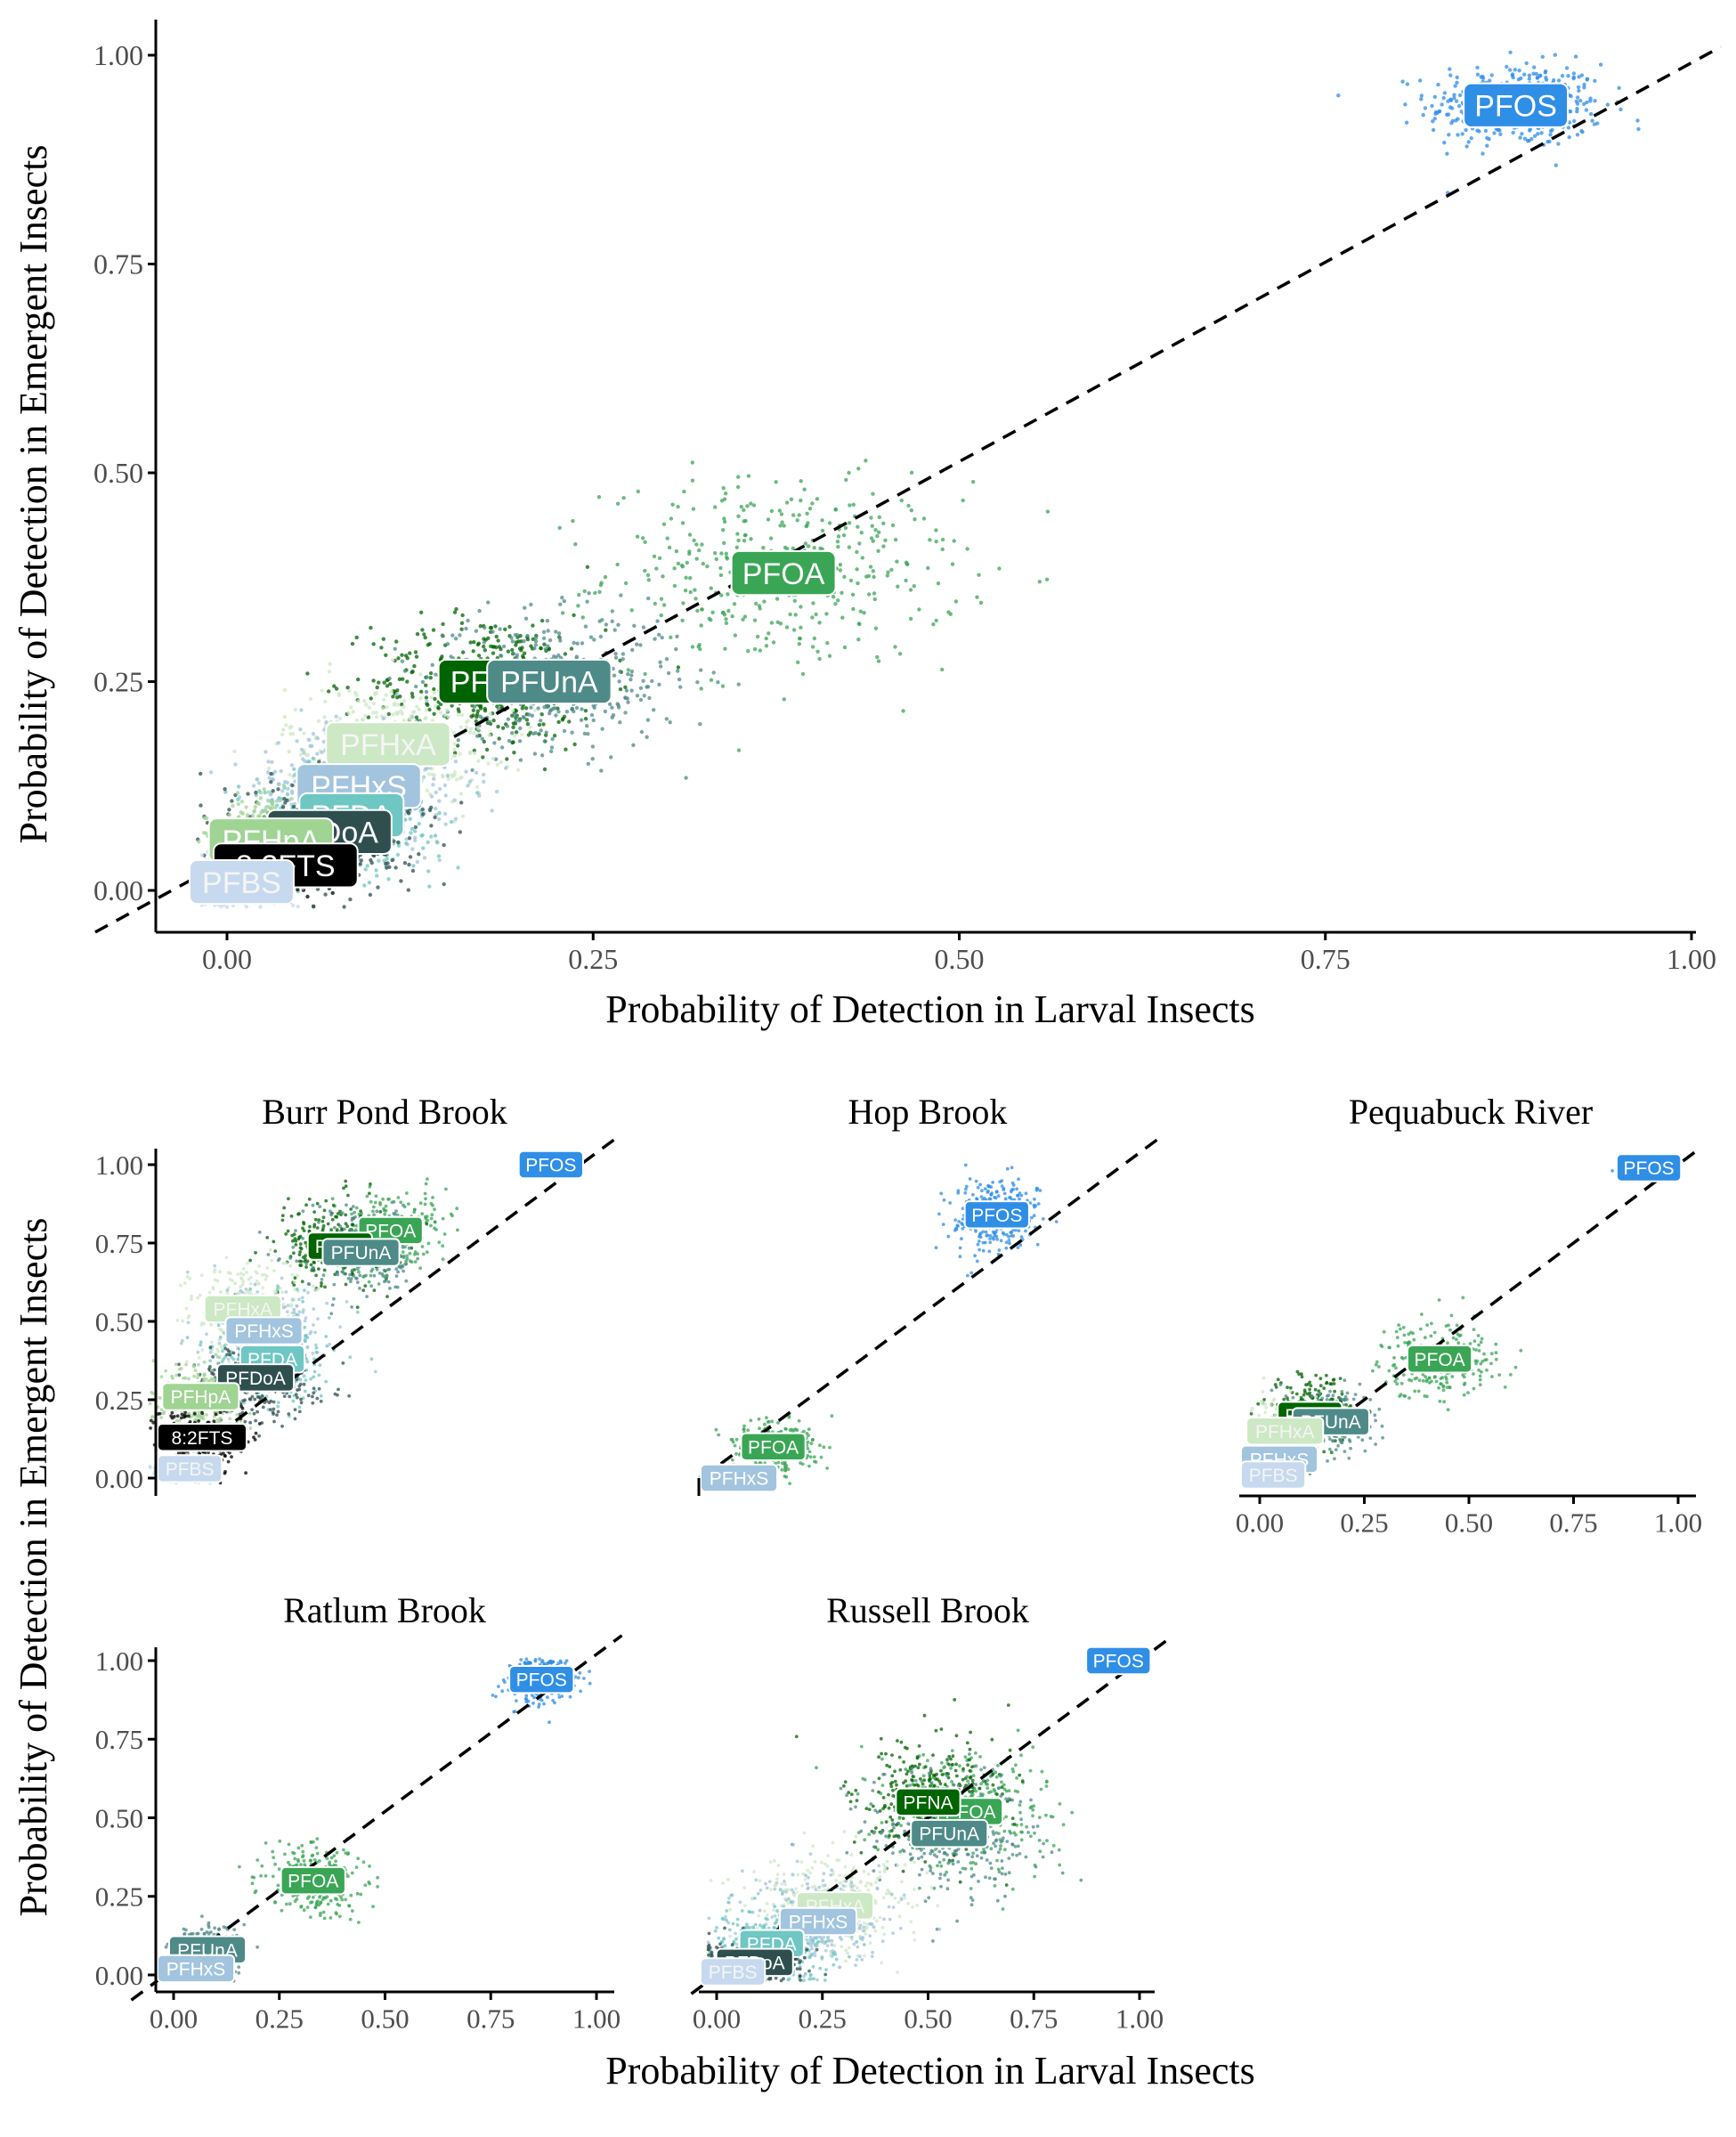 This screenshot has width=1736, height=2137. Describe the element at coordinates (1516, 105) in the screenshot. I see `label-pfos: PFOS` at that location.